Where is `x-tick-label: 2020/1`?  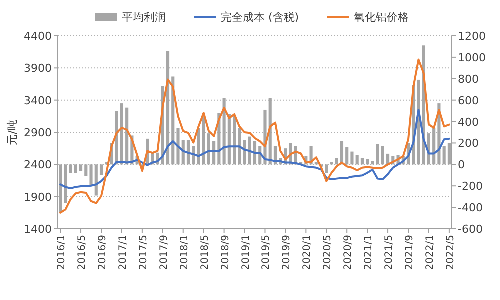 x-tick-label: 2020/1 is located at coordinates (308, 252).